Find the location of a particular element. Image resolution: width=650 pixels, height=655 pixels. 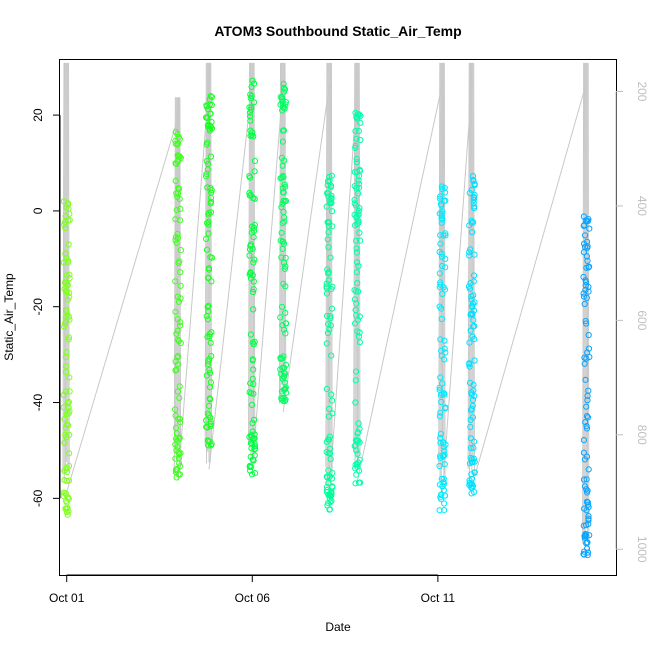

y-axis: -60 -40 -20 0 20 is located at coordinates (45, 307).